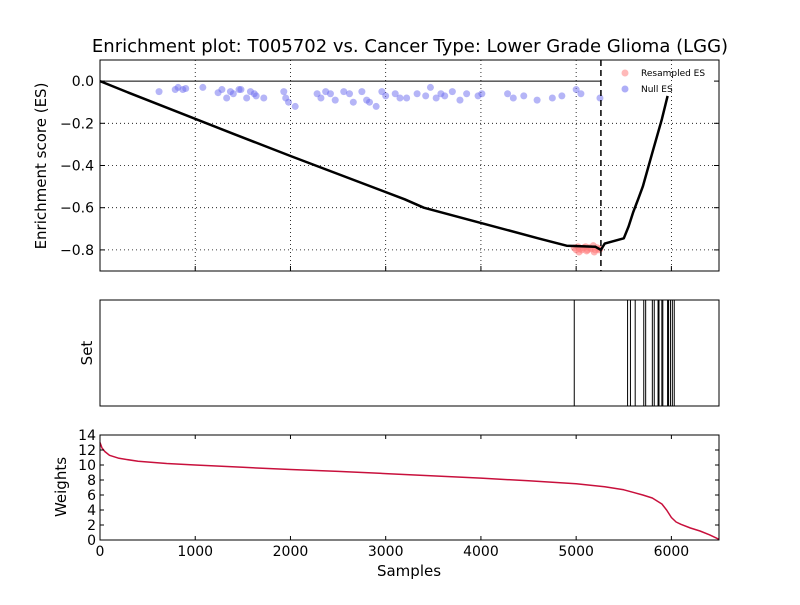 The height and width of the screenshot is (605, 800). I want to click on y-tick-label: 4, so click(91, 511).